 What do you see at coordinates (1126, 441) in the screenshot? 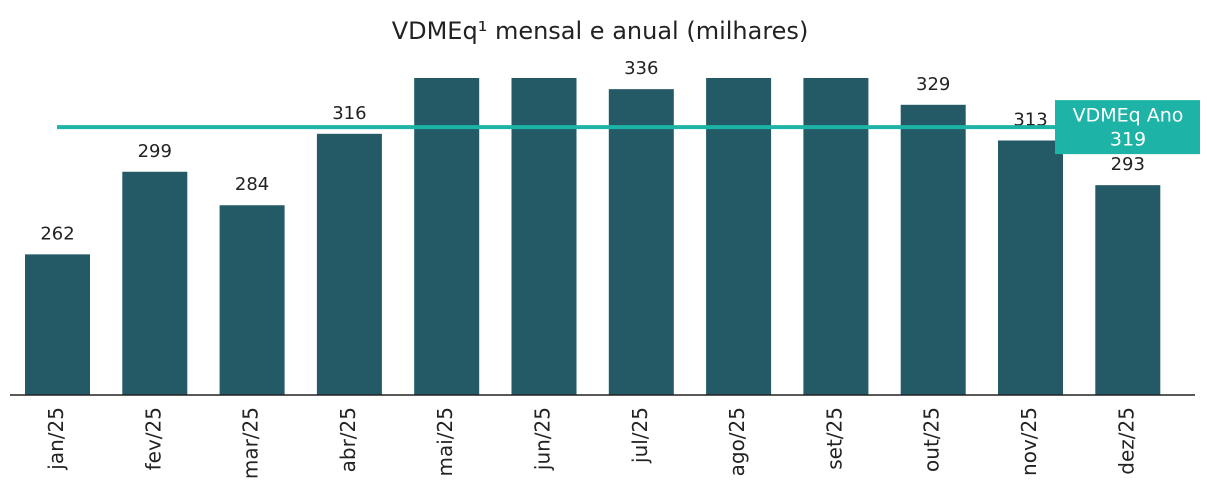
I see `x-tick-label: dez/25` at bounding box center [1126, 441].